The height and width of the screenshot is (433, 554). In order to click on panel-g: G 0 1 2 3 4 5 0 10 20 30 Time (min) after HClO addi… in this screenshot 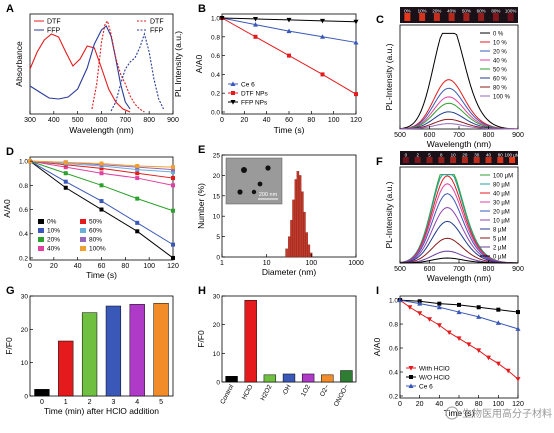, I will do `click(89, 350)`.